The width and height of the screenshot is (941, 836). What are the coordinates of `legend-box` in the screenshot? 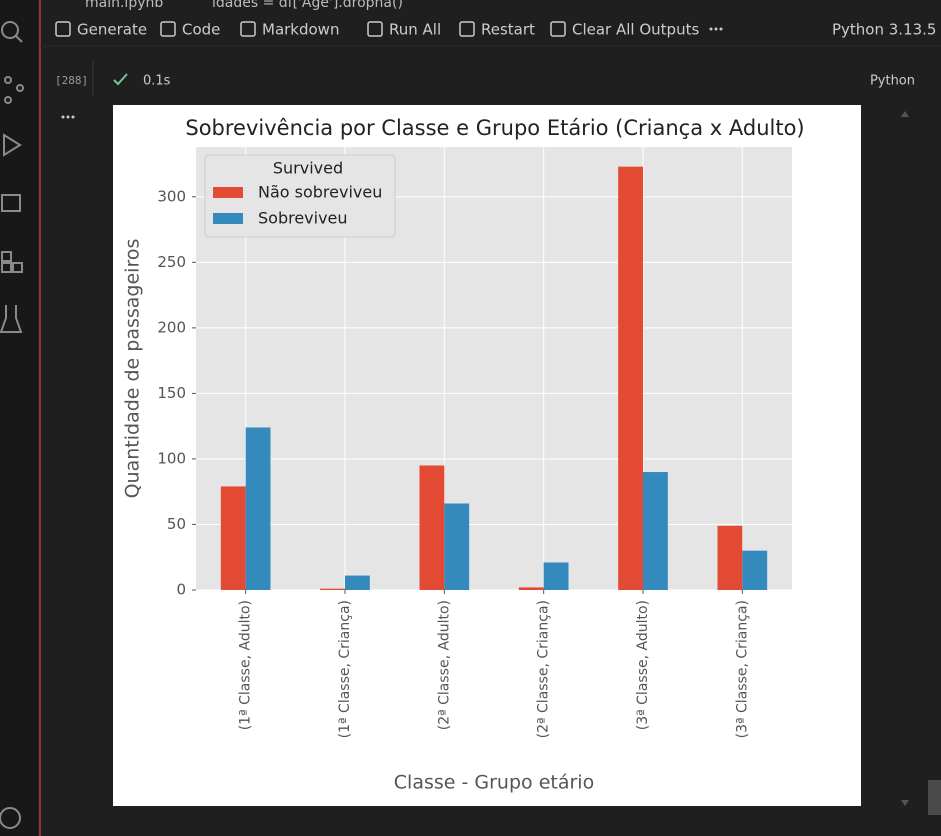 It's located at (300, 196).